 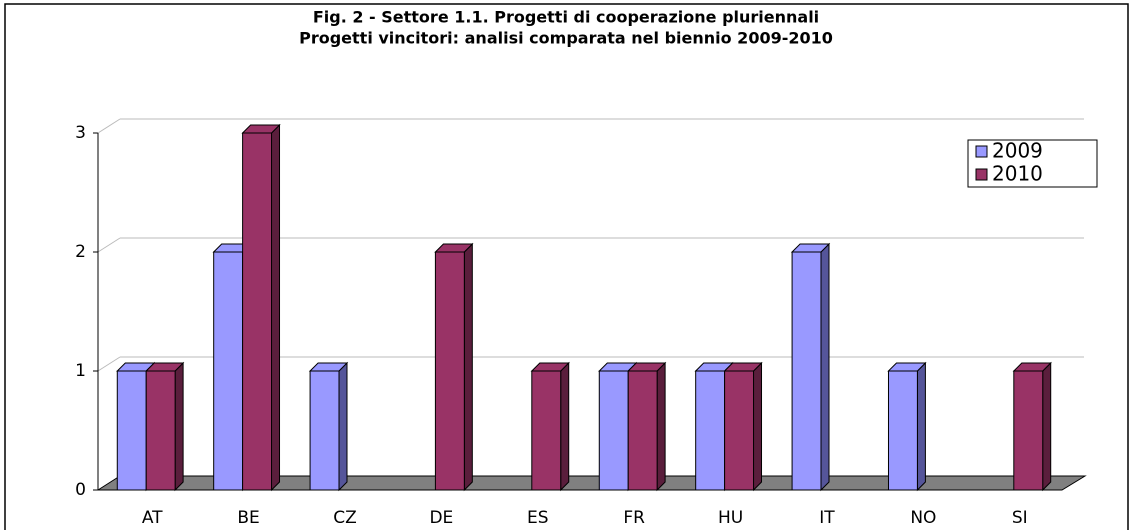 What do you see at coordinates (80, 252) in the screenshot?
I see `y-tick-label: 2` at bounding box center [80, 252].